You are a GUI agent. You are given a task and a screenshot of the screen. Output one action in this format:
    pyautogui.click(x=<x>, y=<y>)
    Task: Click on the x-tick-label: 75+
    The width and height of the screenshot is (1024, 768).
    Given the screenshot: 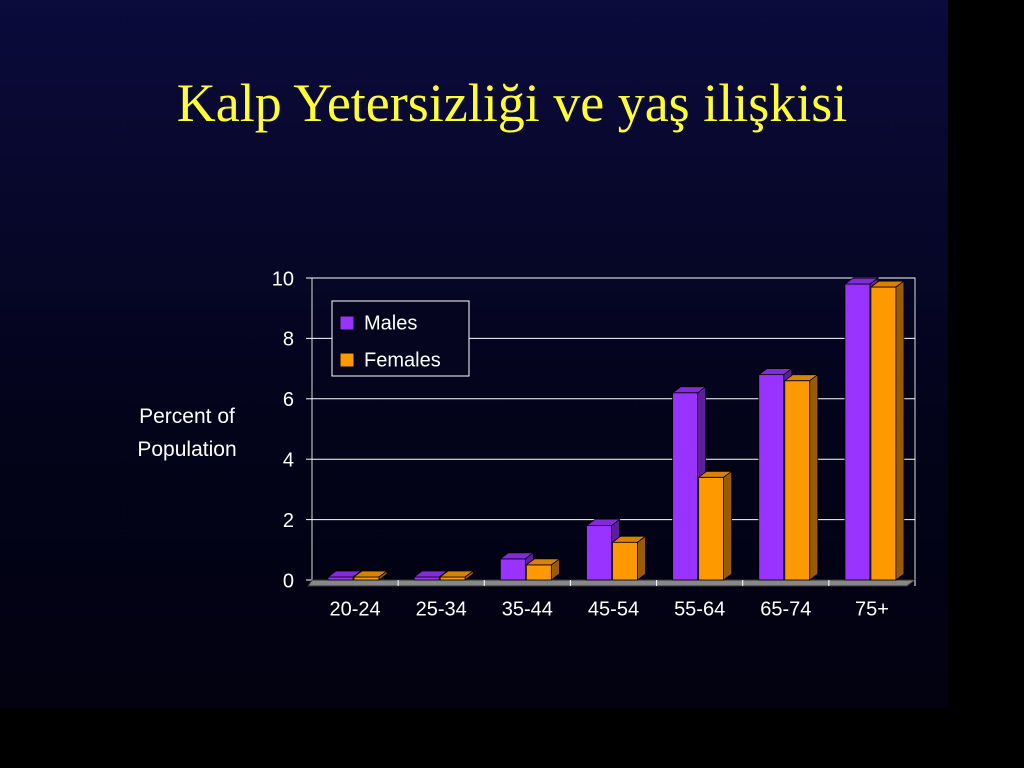 What is the action you would take?
    pyautogui.click(x=872, y=609)
    